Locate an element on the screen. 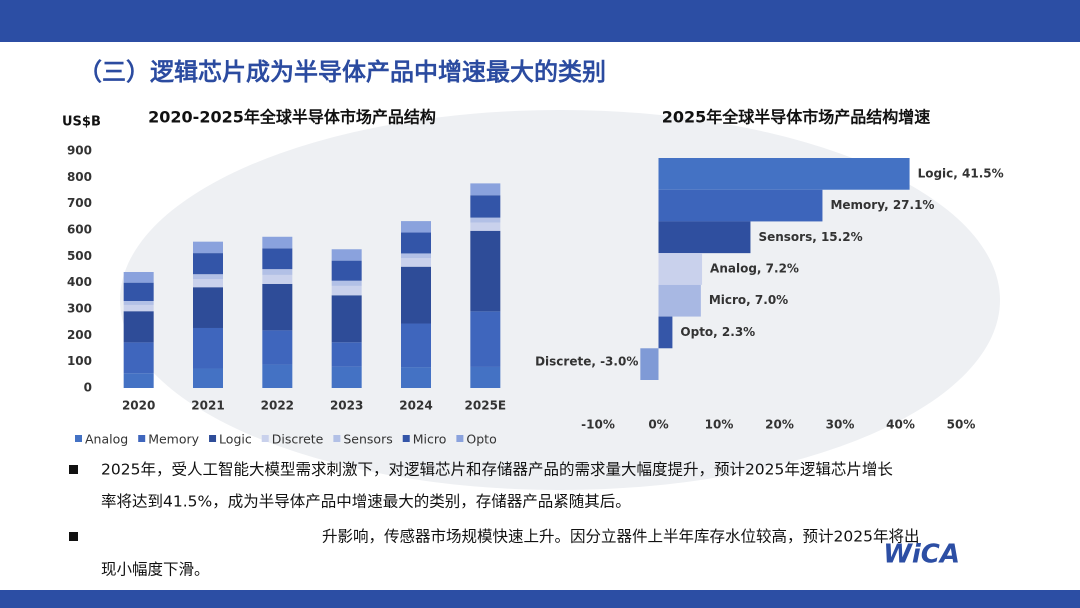  data-label: Micro, 7.0% is located at coordinates (748, 300).